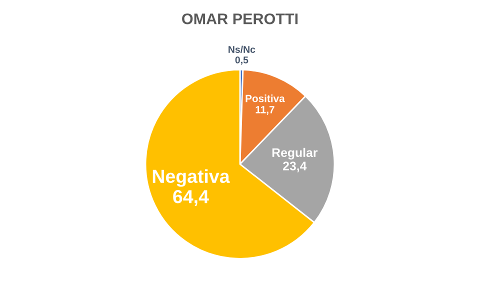  Describe the element at coordinates (191, 178) in the screenshot. I see `slice-label: Negativa` at that location.